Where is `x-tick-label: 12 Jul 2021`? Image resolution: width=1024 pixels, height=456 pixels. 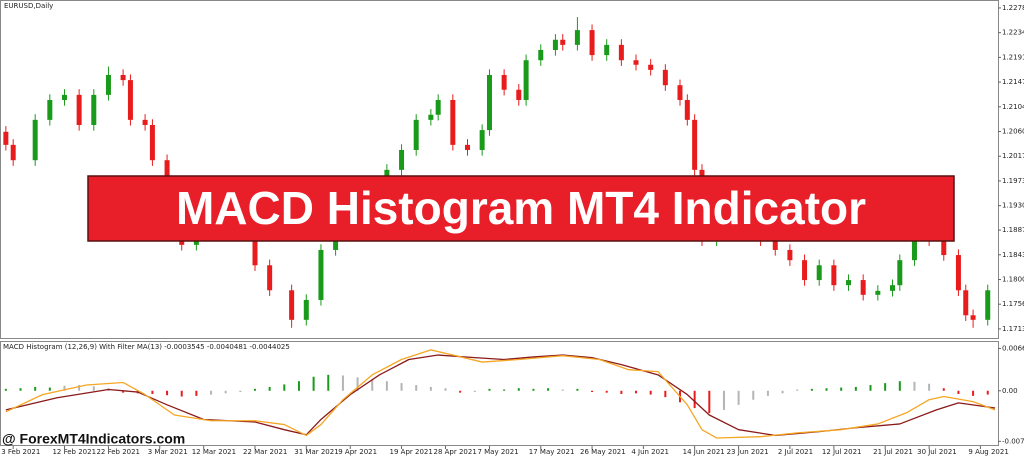 x-tick-label: 12 Jul 2021 is located at coordinates (842, 452).